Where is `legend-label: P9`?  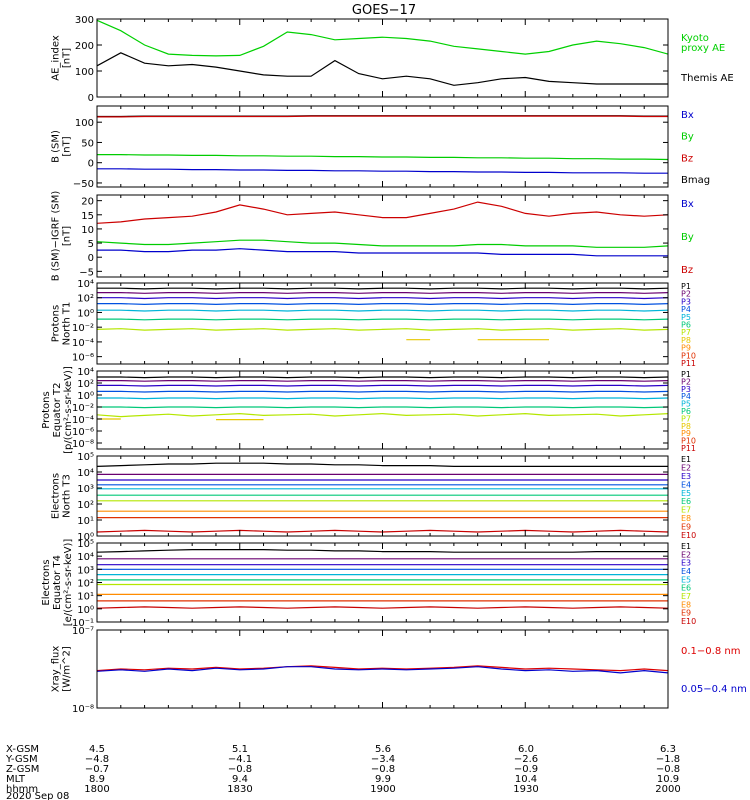 legend-label: P9 is located at coordinates (686, 433).